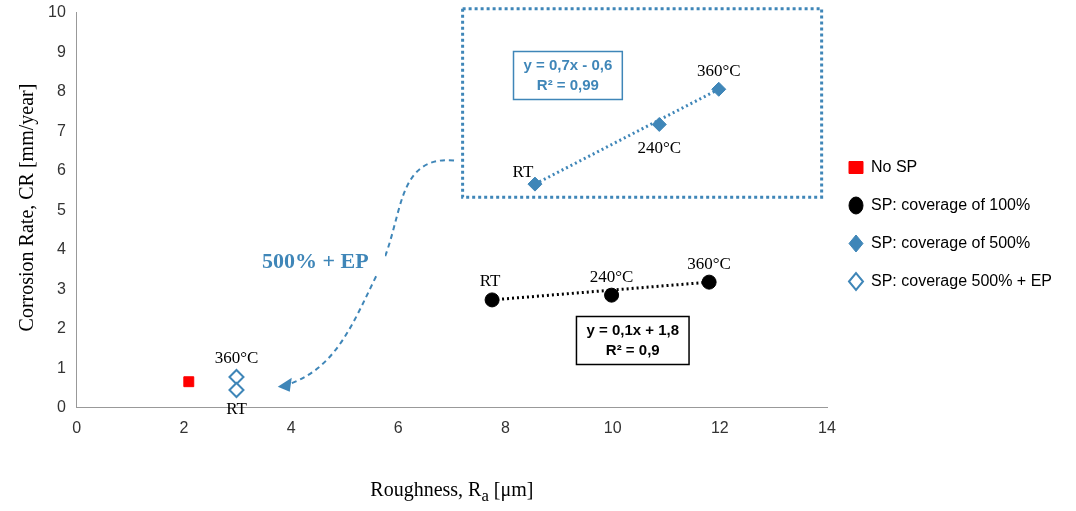 Image resolution: width=1076 pixels, height=511 pixels. I want to click on y-tick-label: 1, so click(61, 367).